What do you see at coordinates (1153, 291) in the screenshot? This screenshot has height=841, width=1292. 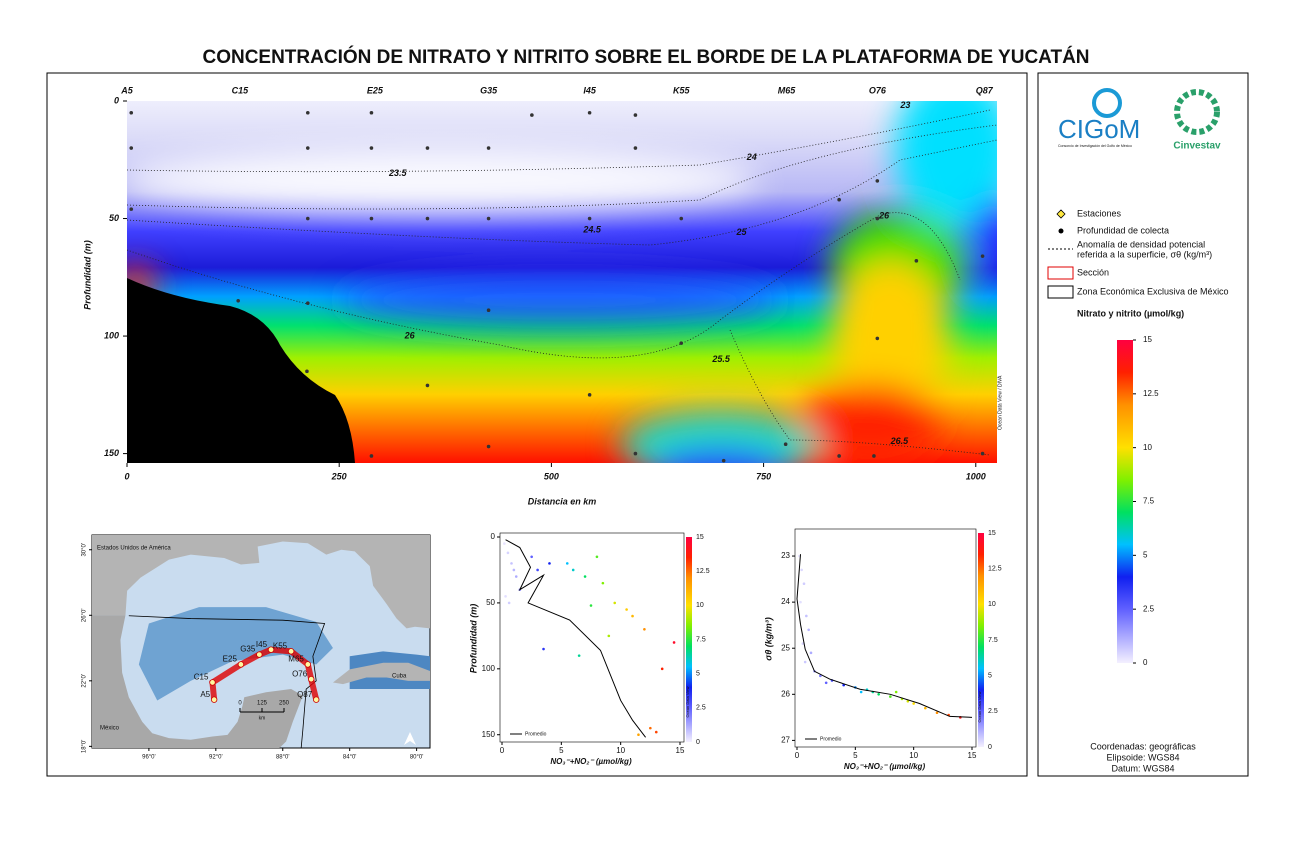 I see `legend-label: Zona Económica Exclusiva de México` at bounding box center [1153, 291].